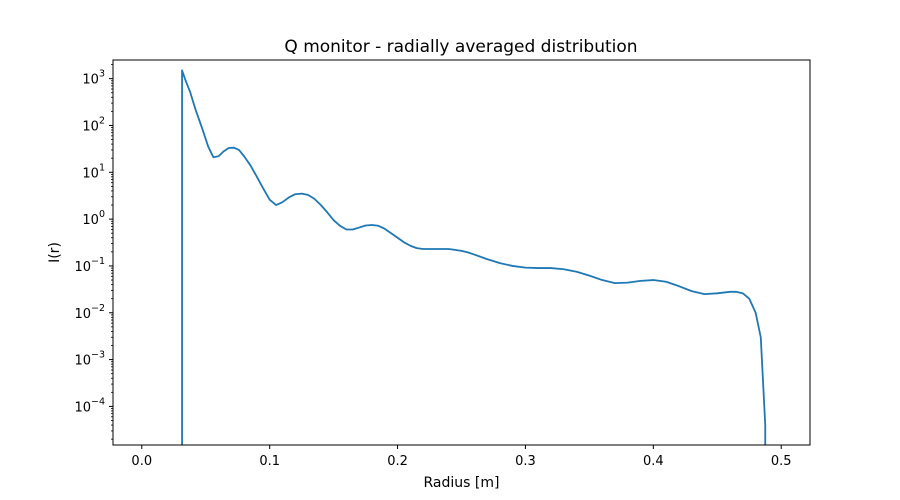 Image resolution: width=900 pixels, height=500 pixels. What do you see at coordinates (269, 461) in the screenshot?
I see `x-tick-label: 0.1` at bounding box center [269, 461].